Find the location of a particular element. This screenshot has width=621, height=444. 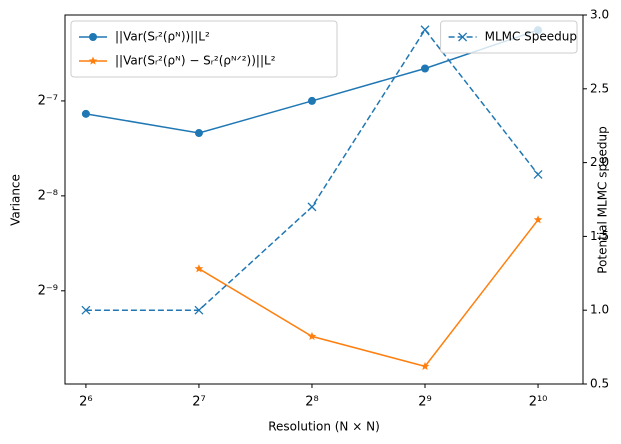

legend: MLMC Speedup is located at coordinates (509, 37).